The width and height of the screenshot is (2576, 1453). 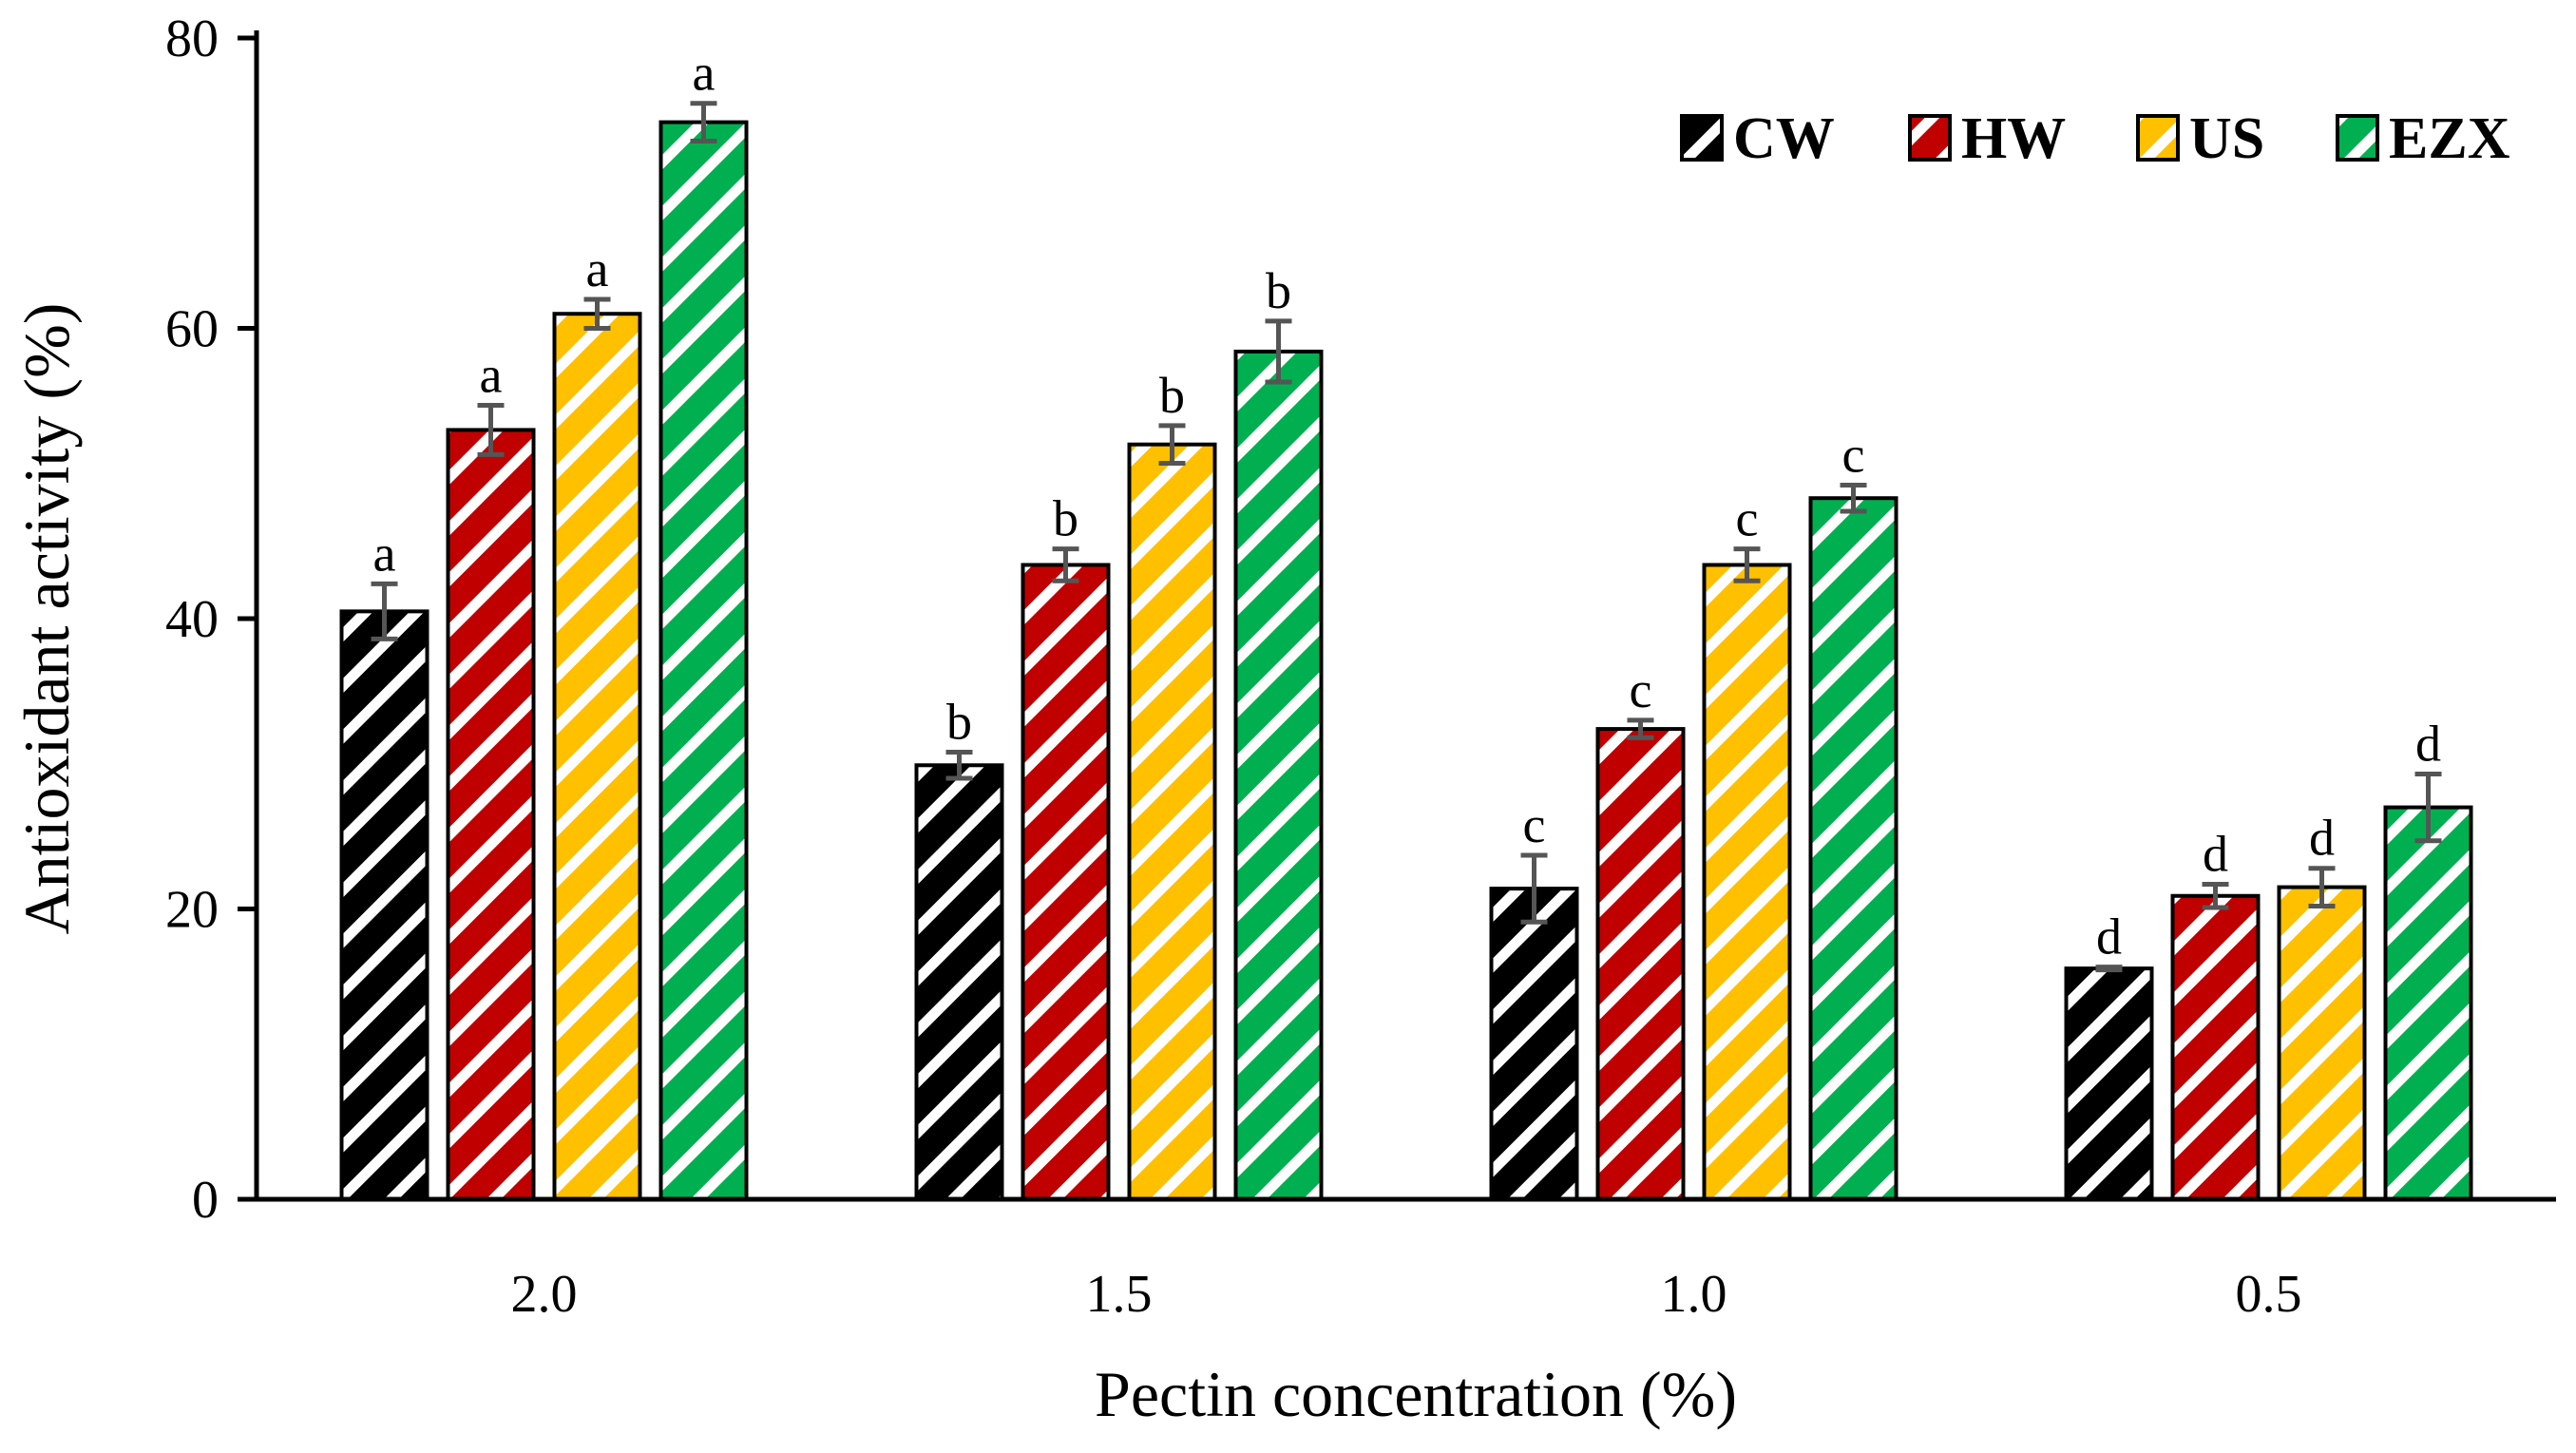 I want to click on y-tick-label: 40, so click(x=192, y=619).